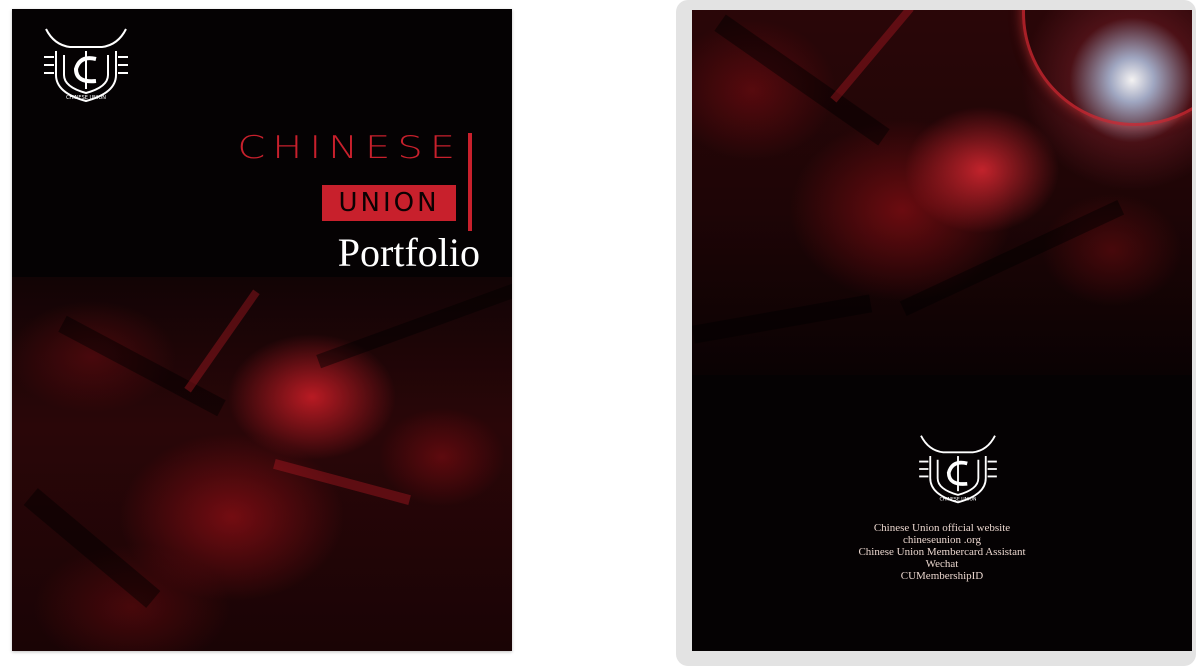  What do you see at coordinates (408, 252) in the screenshot?
I see `title-portfolio: Portfolio` at bounding box center [408, 252].